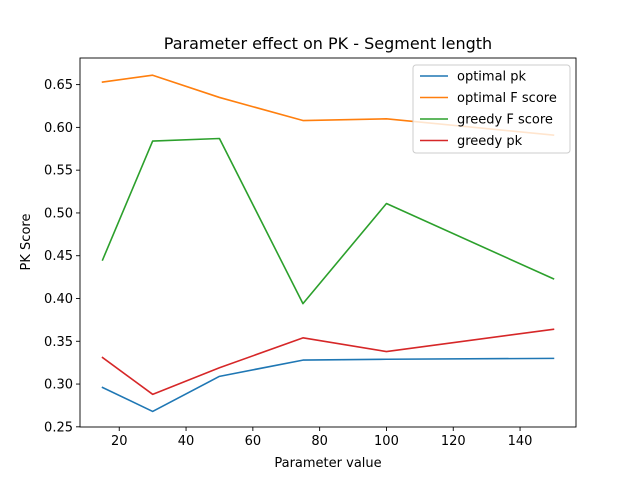  I want to click on x-tick-label: 100, so click(386, 441).